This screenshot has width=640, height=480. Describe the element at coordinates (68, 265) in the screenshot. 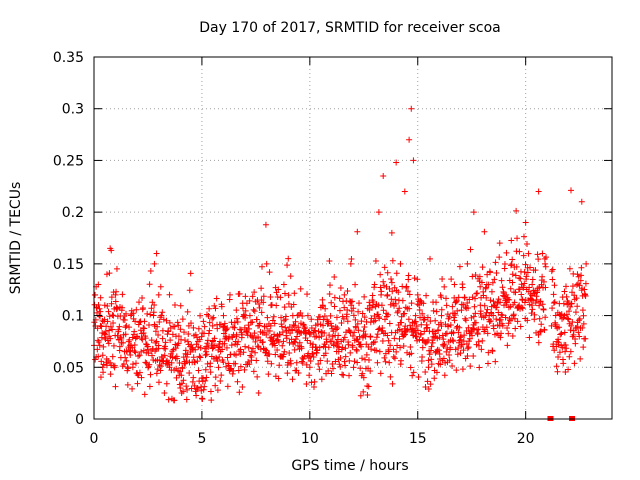

I see `y-tick-label: 0.15` at that location.